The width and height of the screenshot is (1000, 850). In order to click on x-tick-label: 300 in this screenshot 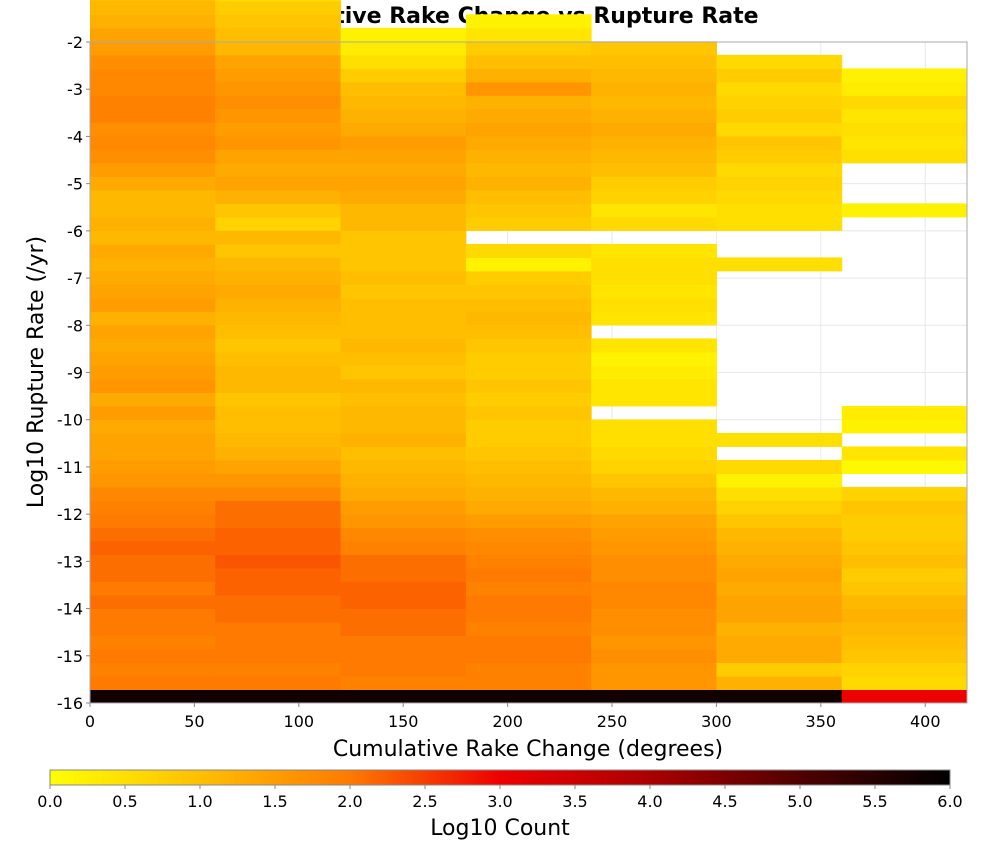, I will do `click(716, 721)`.